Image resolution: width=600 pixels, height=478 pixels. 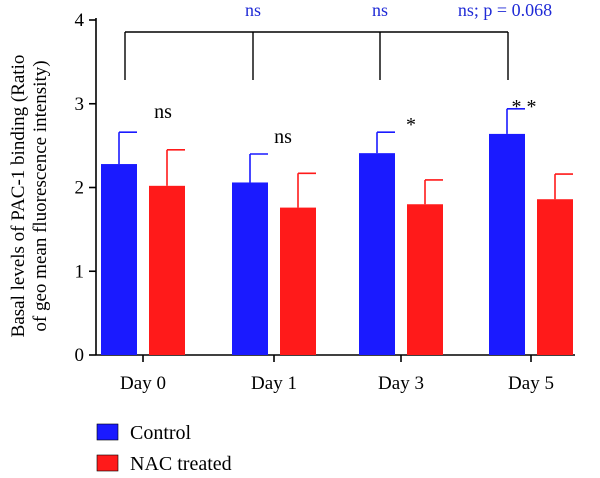 What do you see at coordinates (401, 383) in the screenshot?
I see `x-tick-label: Day 3` at bounding box center [401, 383].